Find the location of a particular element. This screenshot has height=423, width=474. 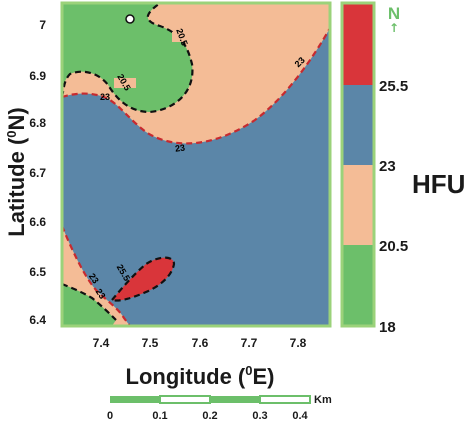

x-tick-label: 7.6 is located at coordinates (200, 343).